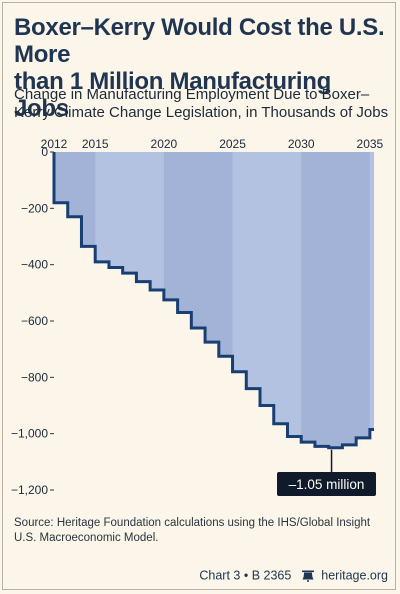 The image size is (400, 594). I want to click on y-tick-label: 0, so click(44, 152).